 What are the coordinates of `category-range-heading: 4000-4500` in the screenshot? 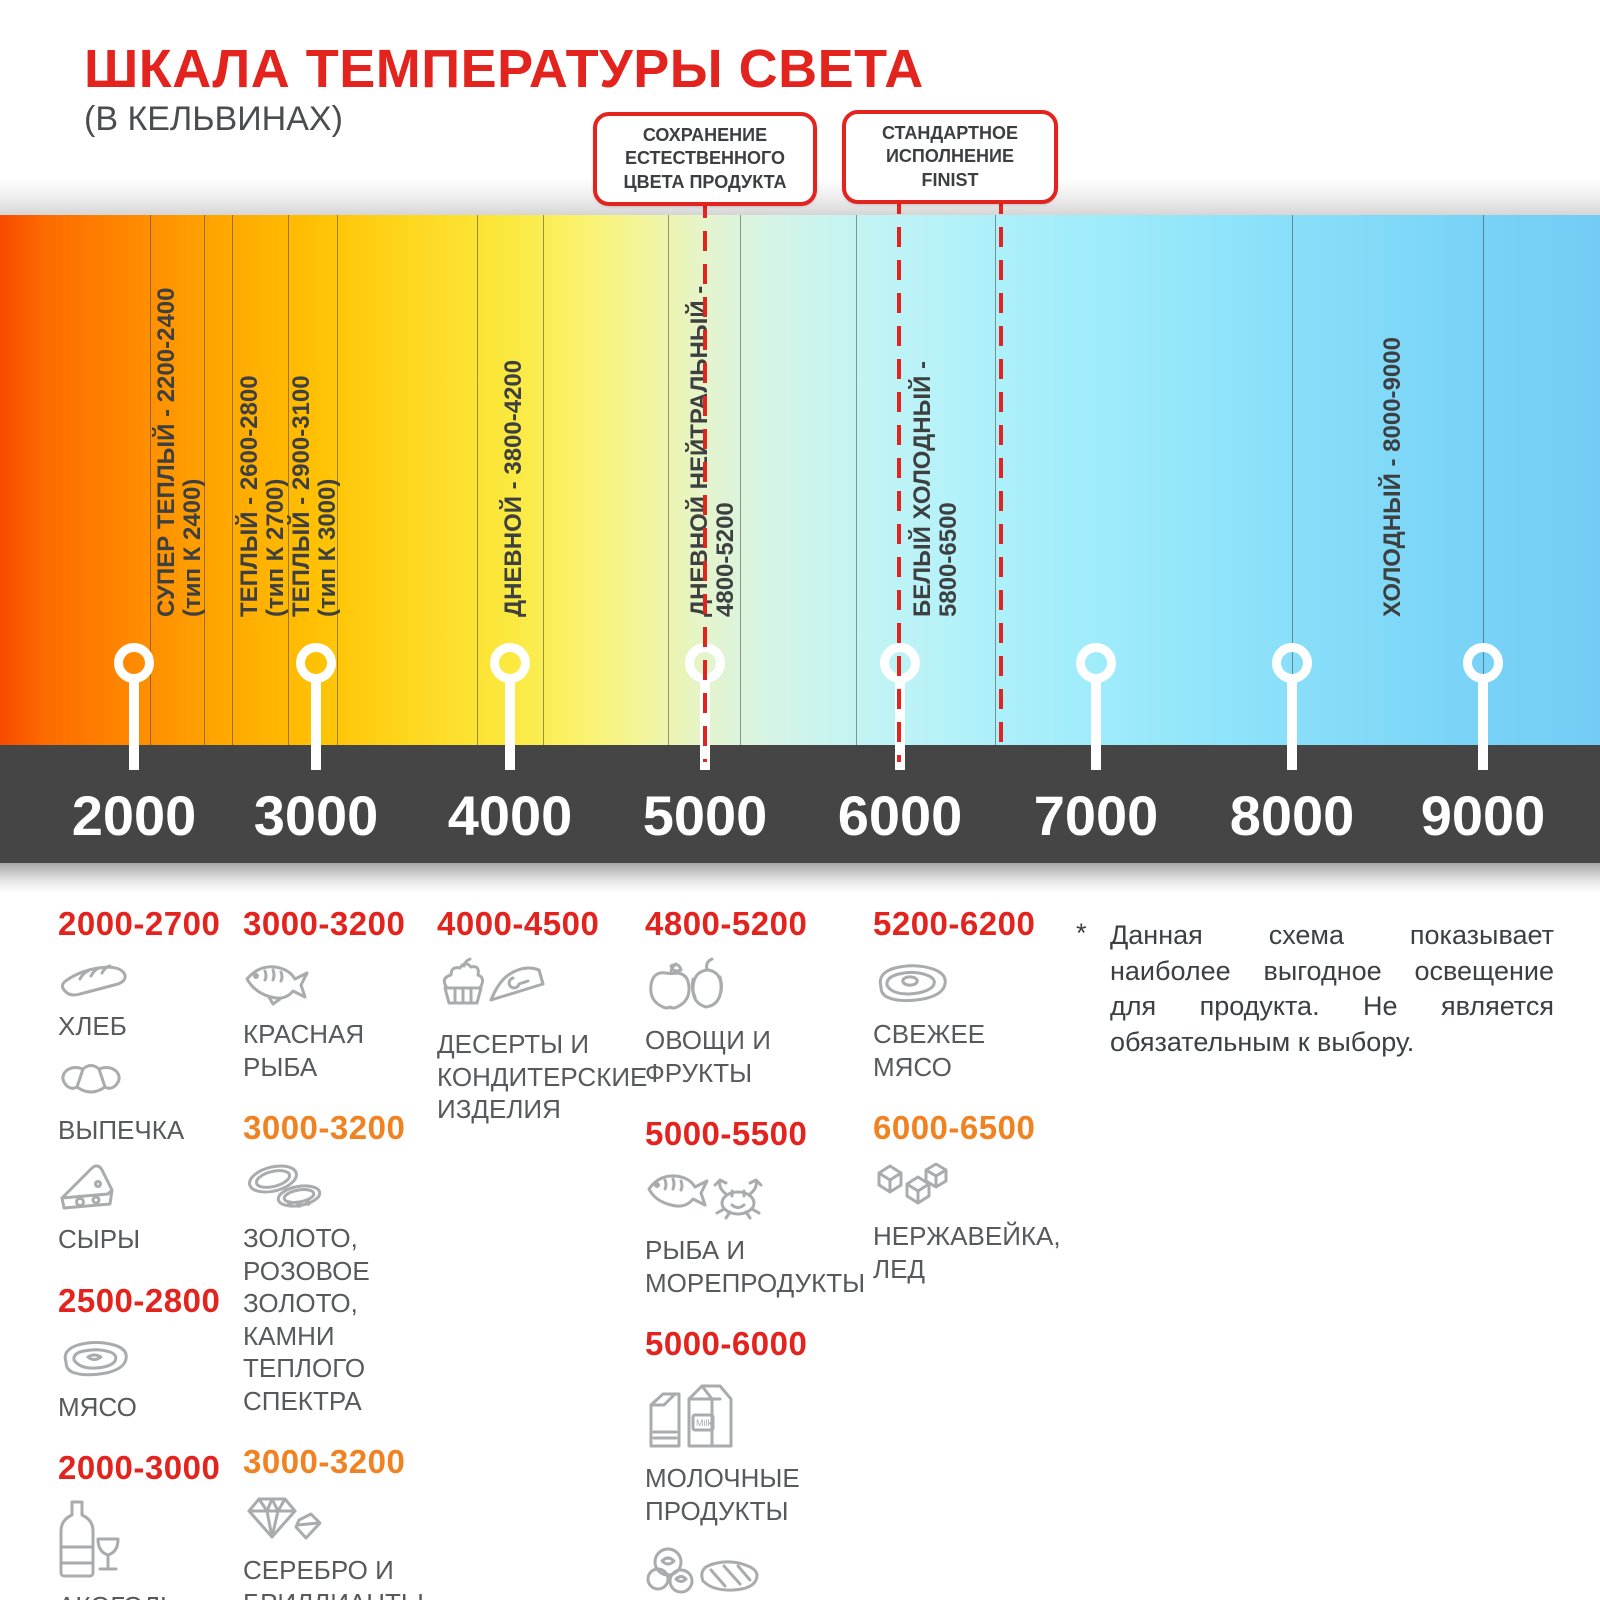 It's located at (518, 923).